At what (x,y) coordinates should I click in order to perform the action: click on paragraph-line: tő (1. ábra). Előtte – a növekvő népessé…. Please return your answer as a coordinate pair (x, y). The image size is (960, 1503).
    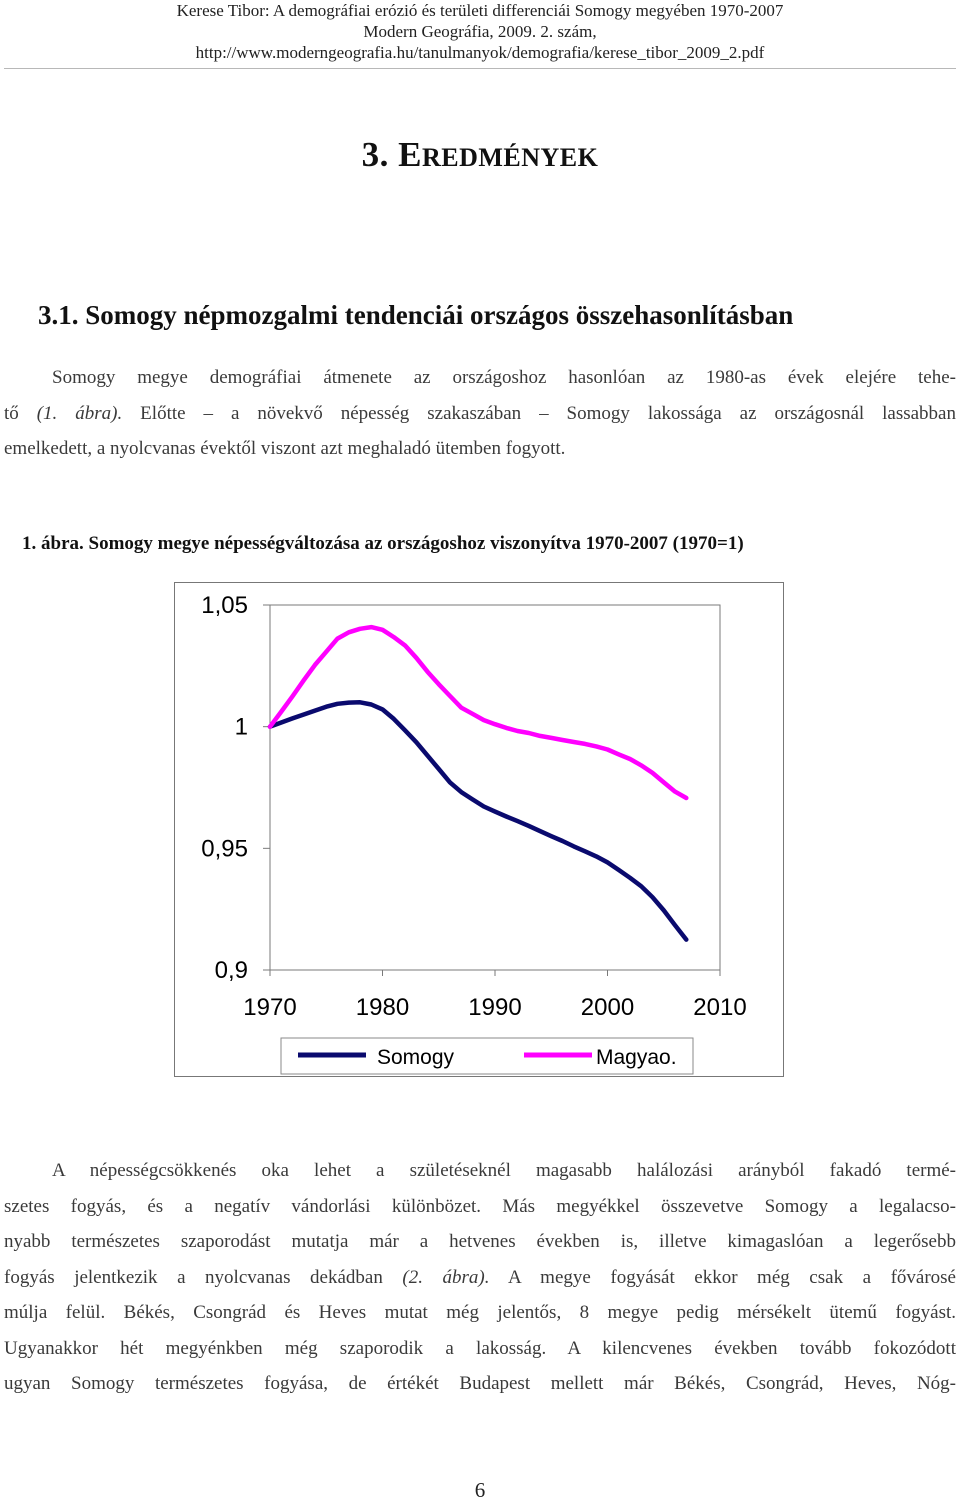
    Looking at the image, I should click on (480, 414).